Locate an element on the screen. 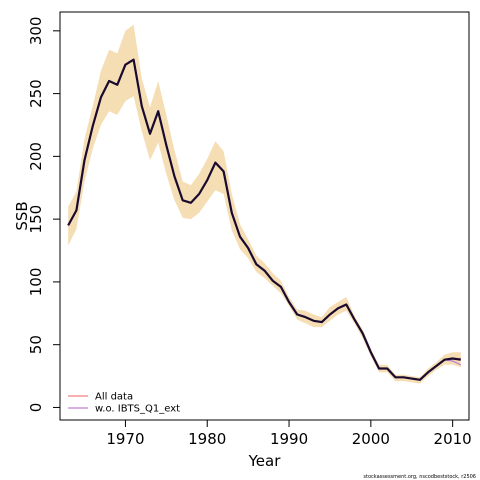 The image size is (480, 480). x-tick-label: 1980 is located at coordinates (207, 439).